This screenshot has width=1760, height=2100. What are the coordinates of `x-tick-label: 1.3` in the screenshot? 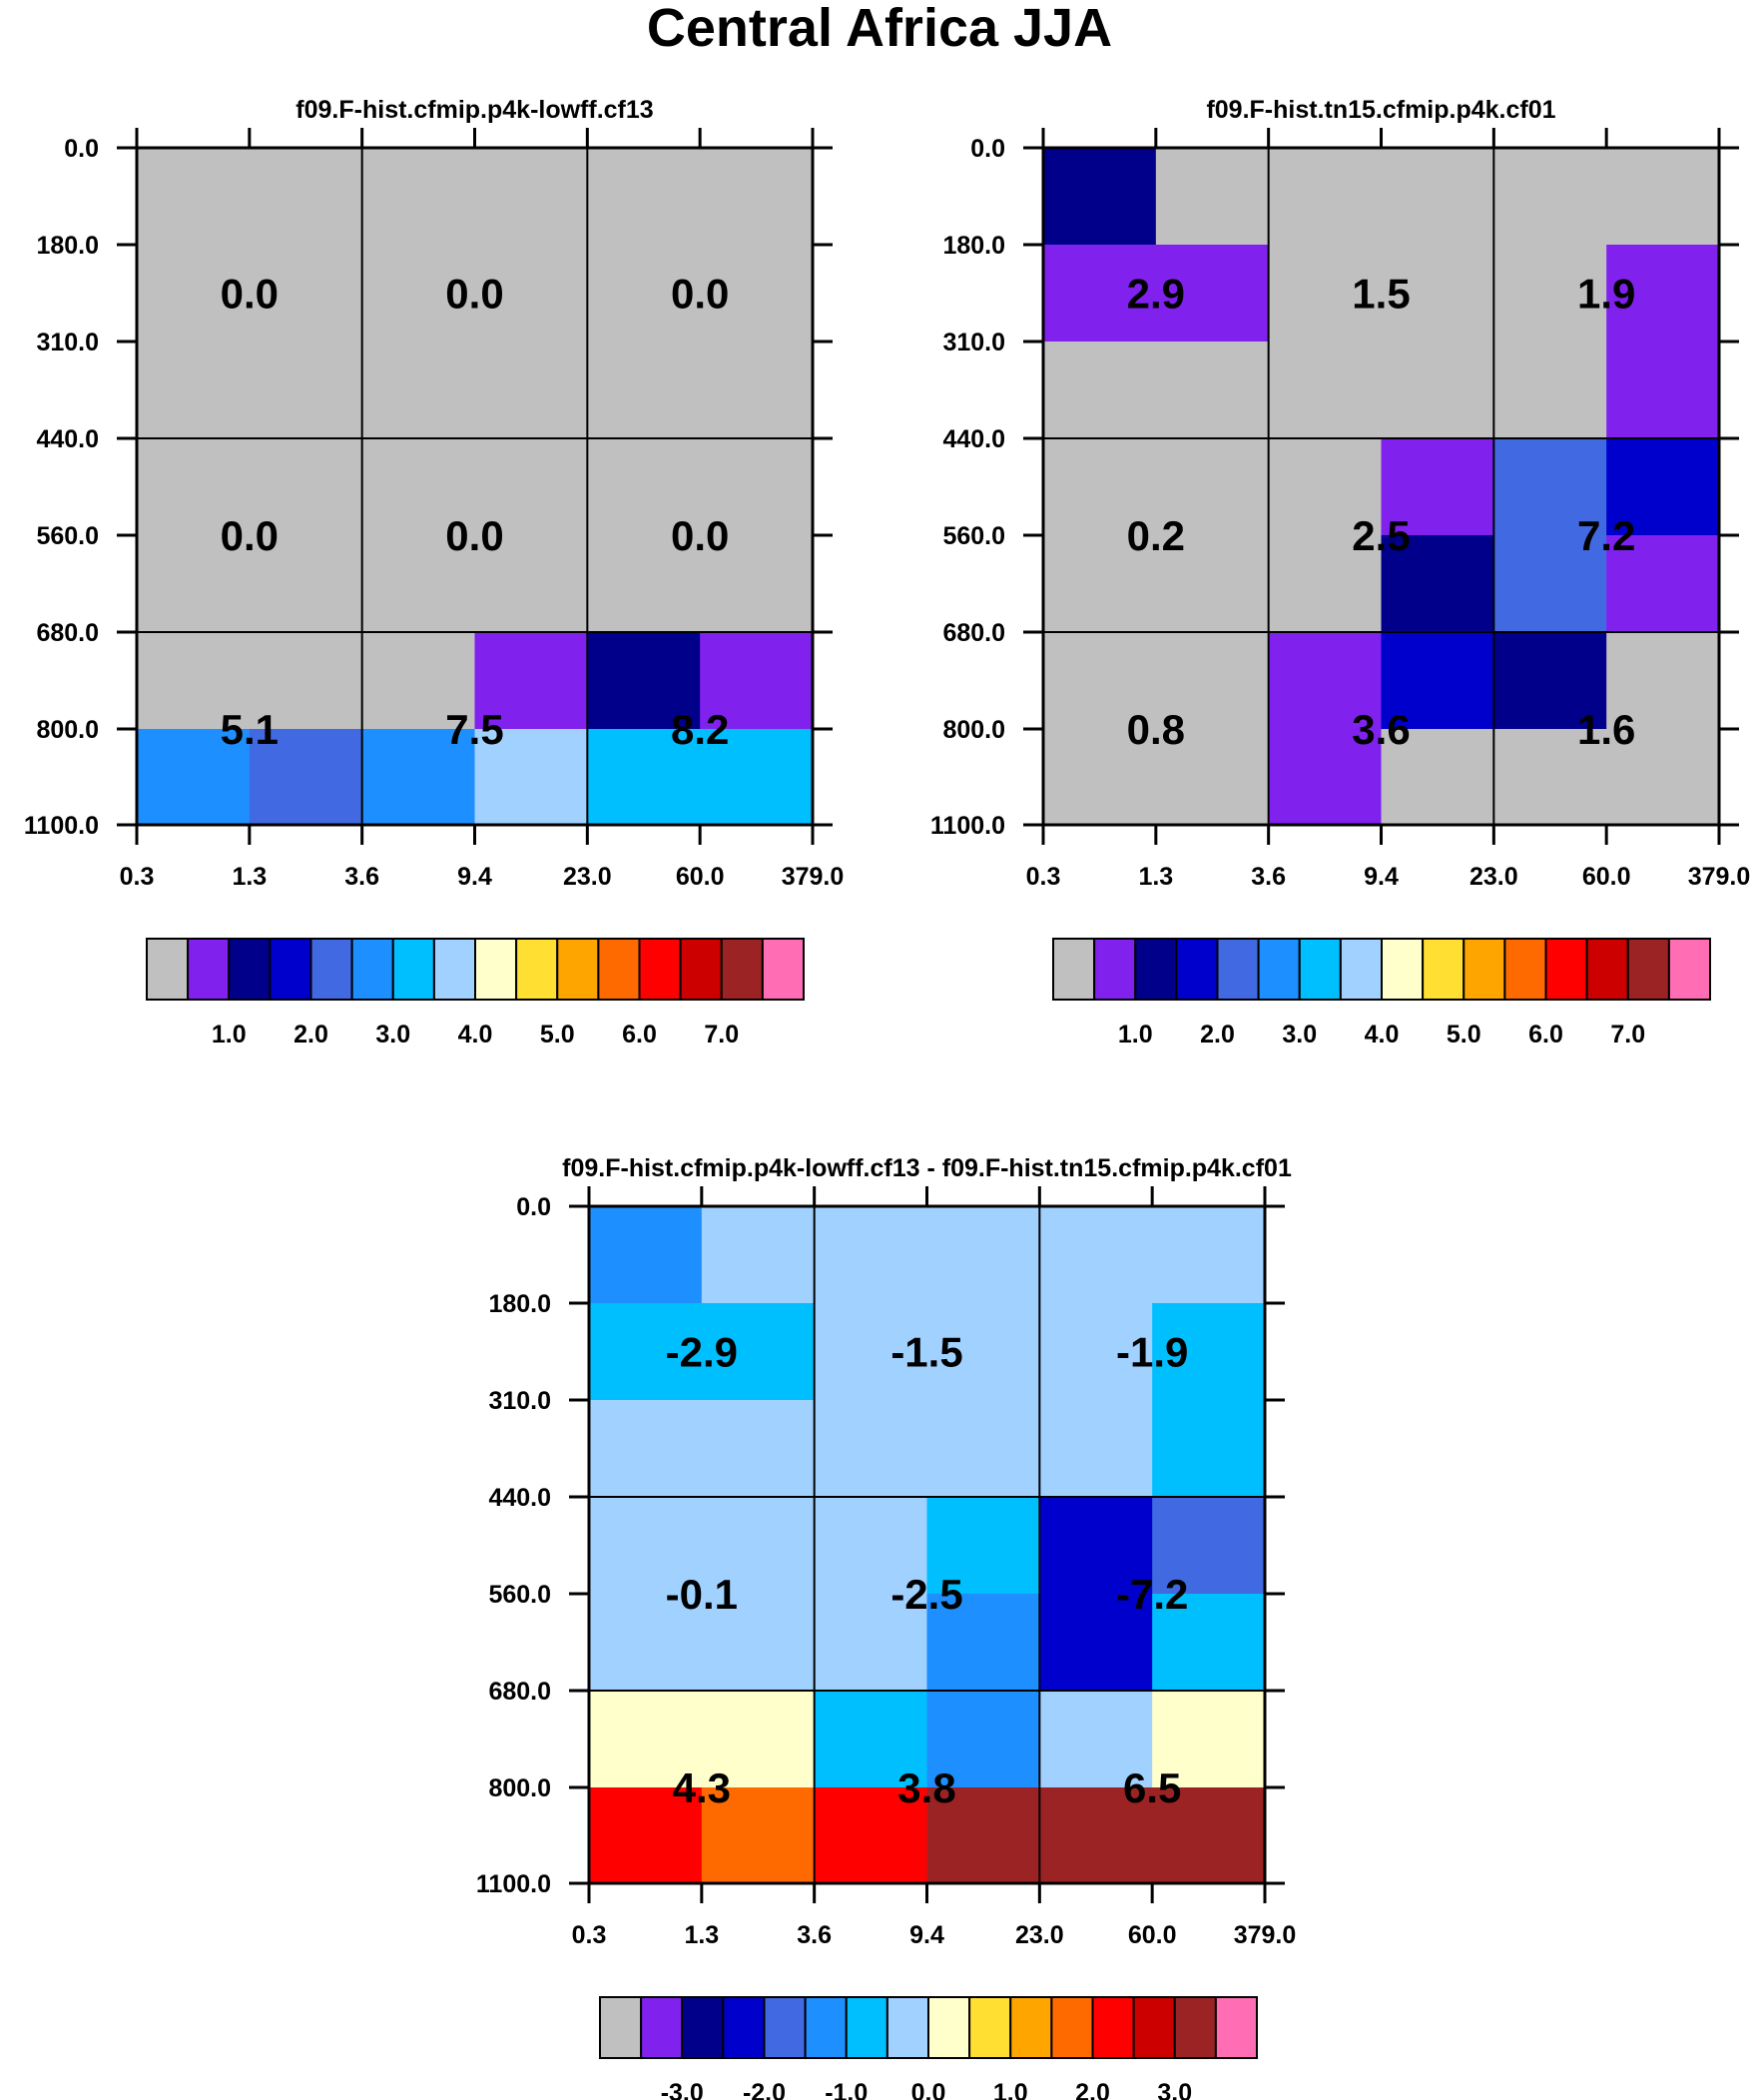 It's located at (249, 877).